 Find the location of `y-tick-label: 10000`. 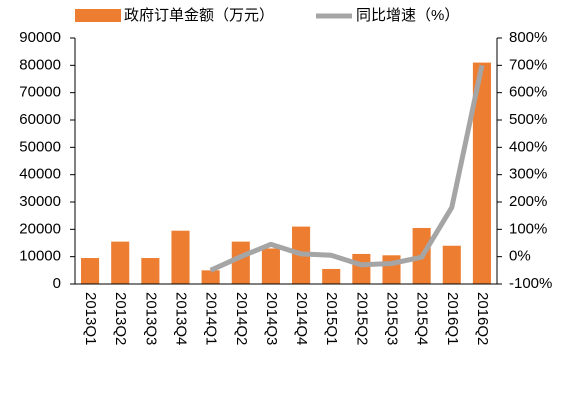

y-tick-label: 10000 is located at coordinates (40, 256).